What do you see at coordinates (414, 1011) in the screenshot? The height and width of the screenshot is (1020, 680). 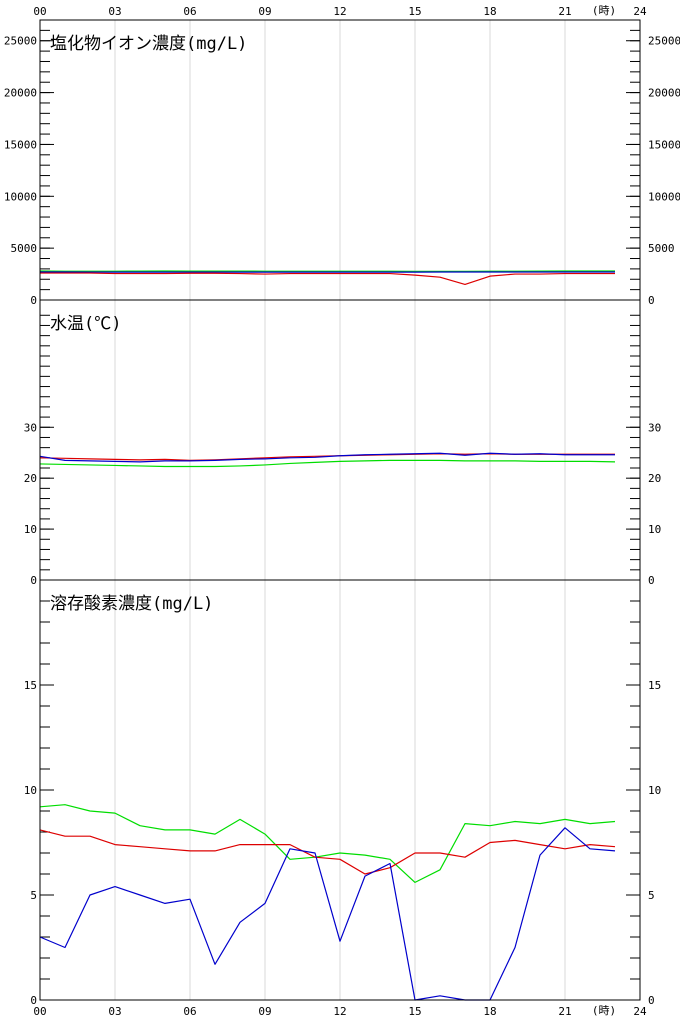 I see `x-tick-label-bottom: 15` at bounding box center [414, 1011].